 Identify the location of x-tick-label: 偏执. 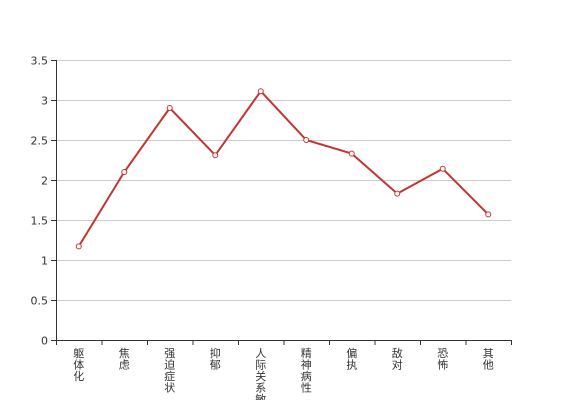
(351, 359).